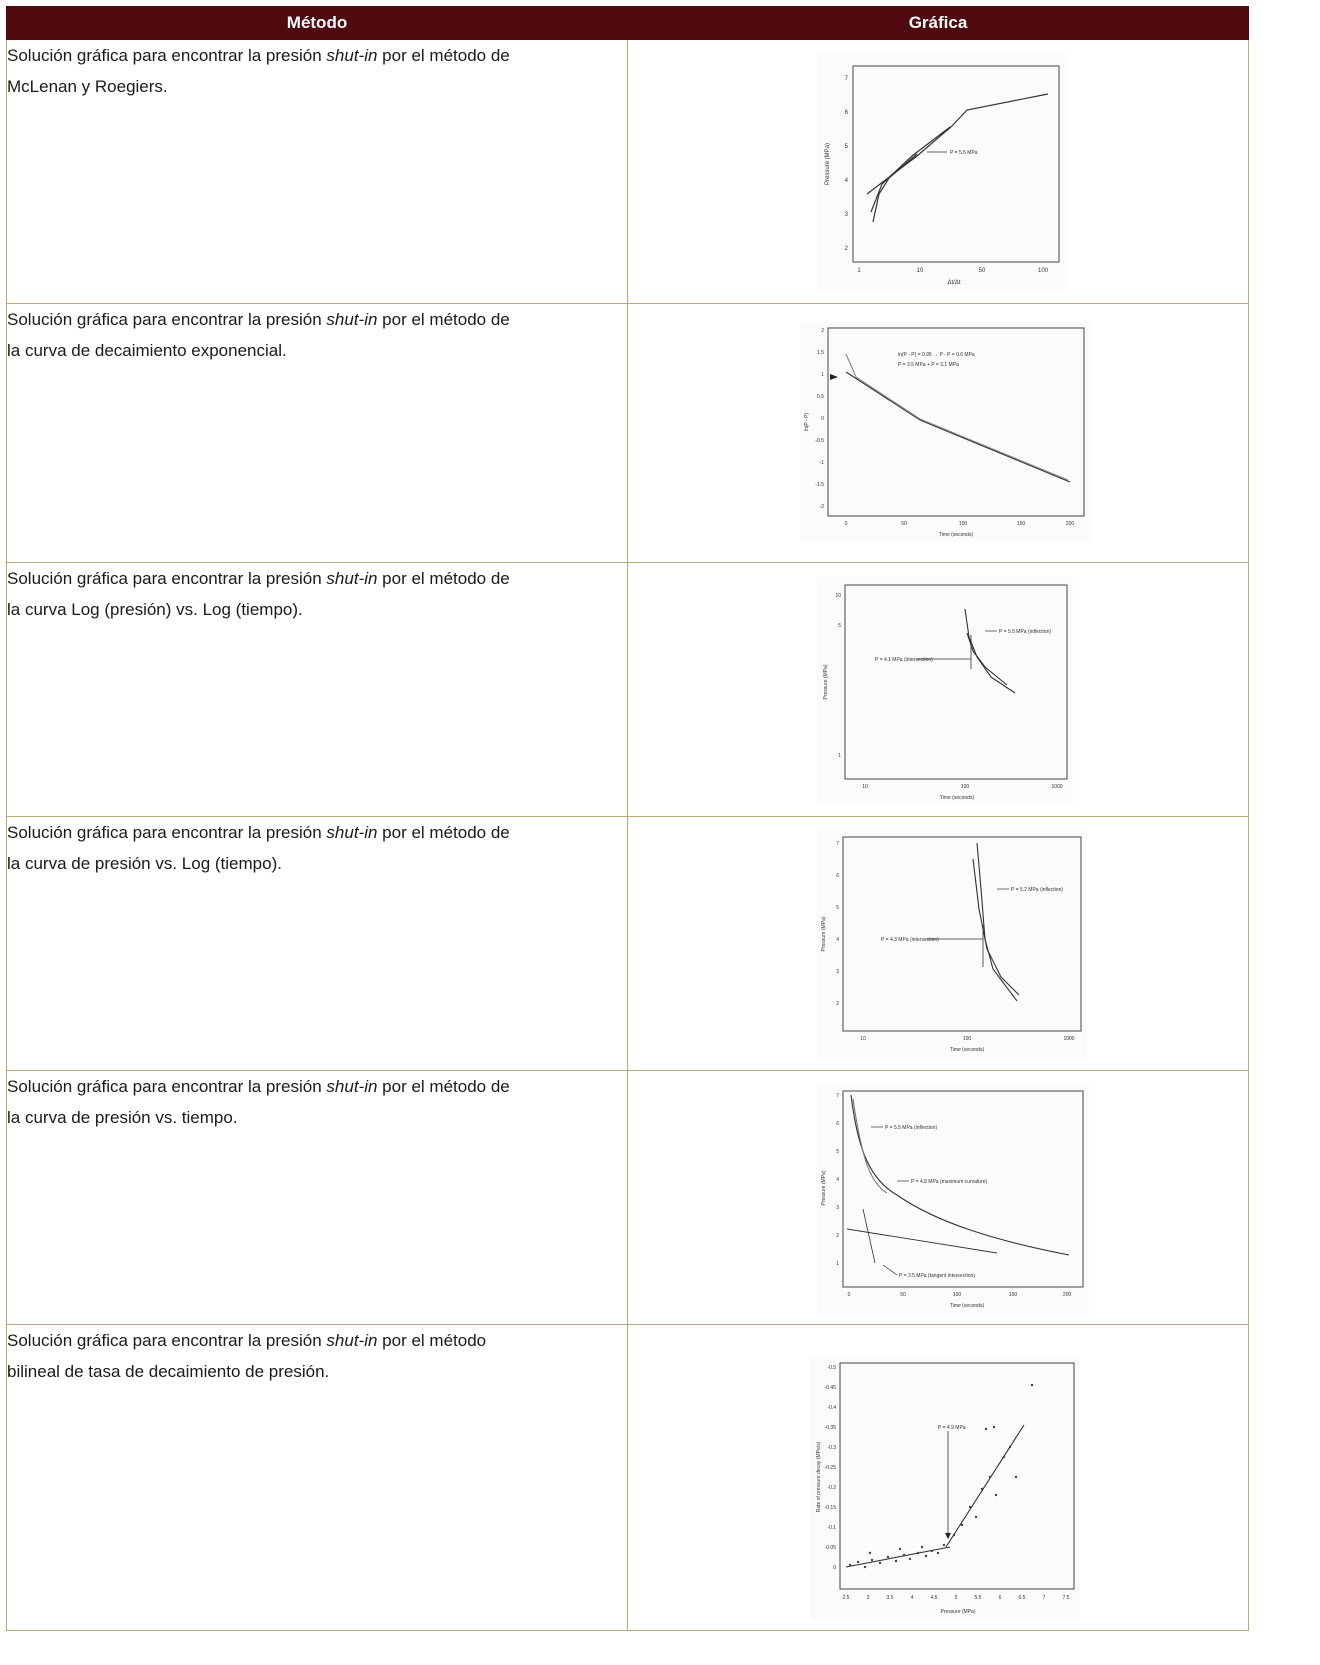 The height and width of the screenshot is (1665, 1320). Describe the element at coordinates (953, 1199) in the screenshot. I see `figure-p-vs-t: 7 6 5 4 3 2 1 0 50 100 150` at that location.